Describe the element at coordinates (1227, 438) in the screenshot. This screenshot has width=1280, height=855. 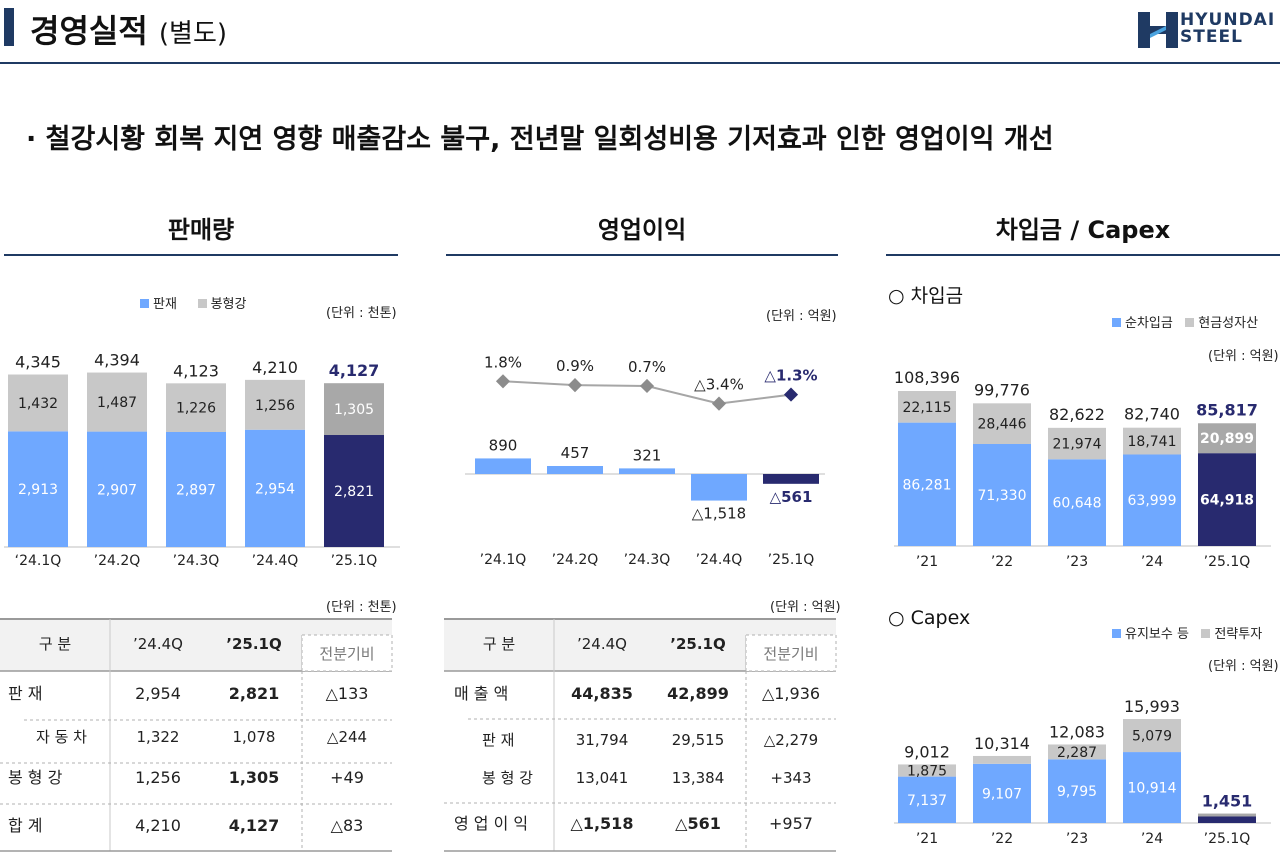
I see `bar-현금성자산-4` at that location.